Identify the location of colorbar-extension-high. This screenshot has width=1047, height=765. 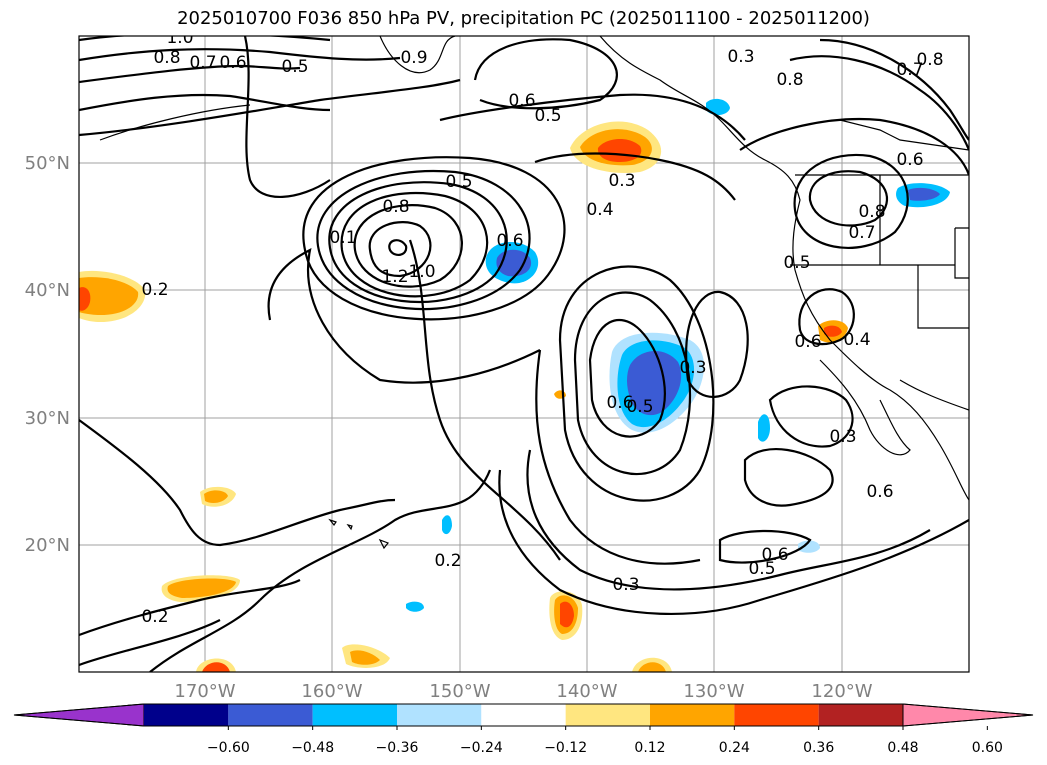
(968, 715).